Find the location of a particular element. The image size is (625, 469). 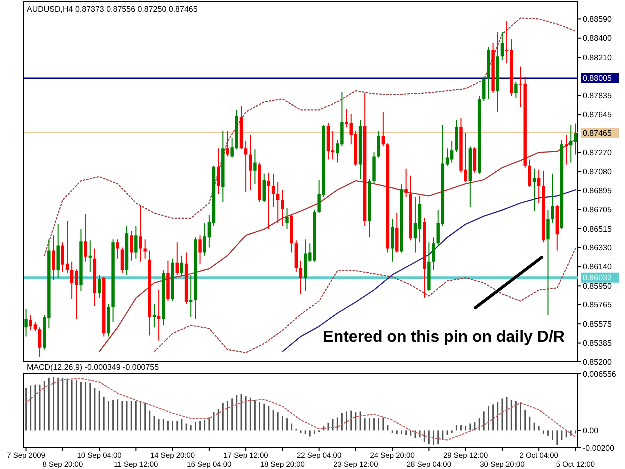

annotation: Entered on this pin on daily D/R is located at coordinates (444, 337).